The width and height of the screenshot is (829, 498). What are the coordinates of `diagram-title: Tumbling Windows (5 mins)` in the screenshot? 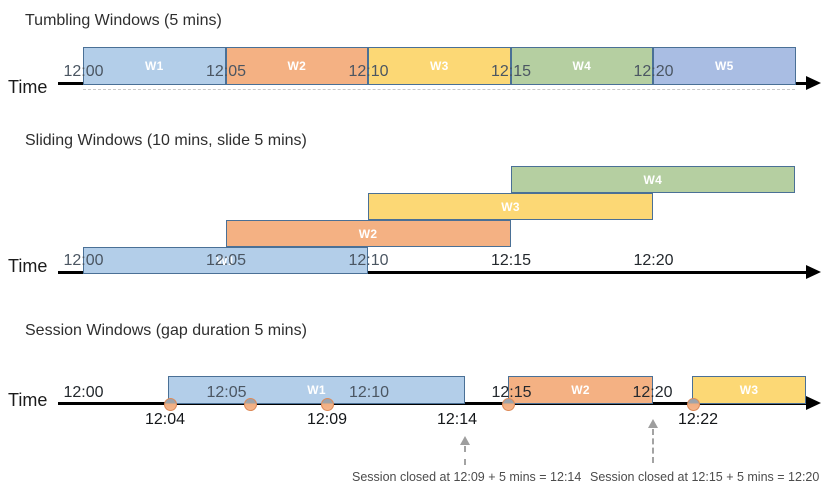 It's located at (123, 20).